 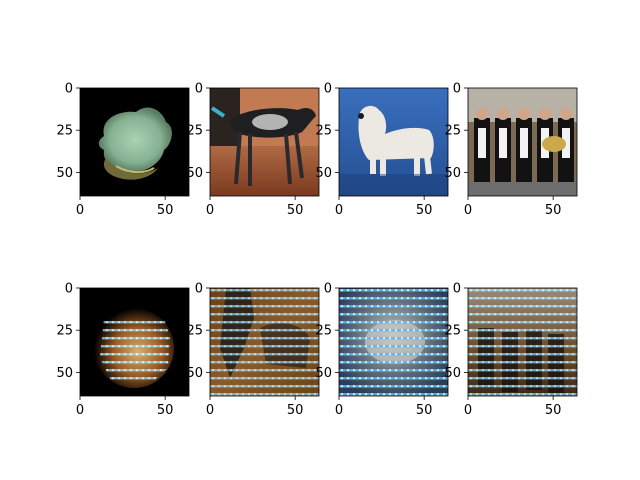 What do you see at coordinates (218, 112) in the screenshot?
I see `leash` at bounding box center [218, 112].